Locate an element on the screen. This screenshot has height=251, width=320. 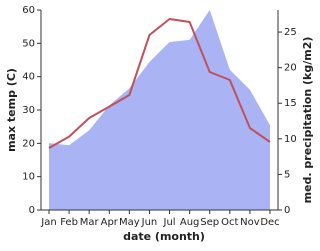
y2-tick-label: 5 is located at coordinates (287, 174).